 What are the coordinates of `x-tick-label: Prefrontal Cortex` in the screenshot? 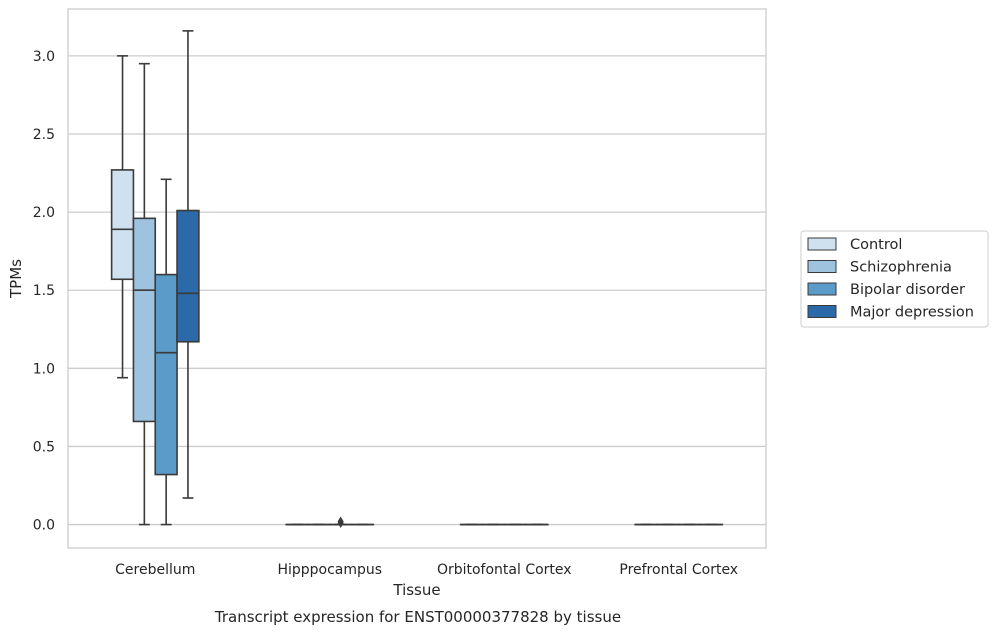 It's located at (678, 570).